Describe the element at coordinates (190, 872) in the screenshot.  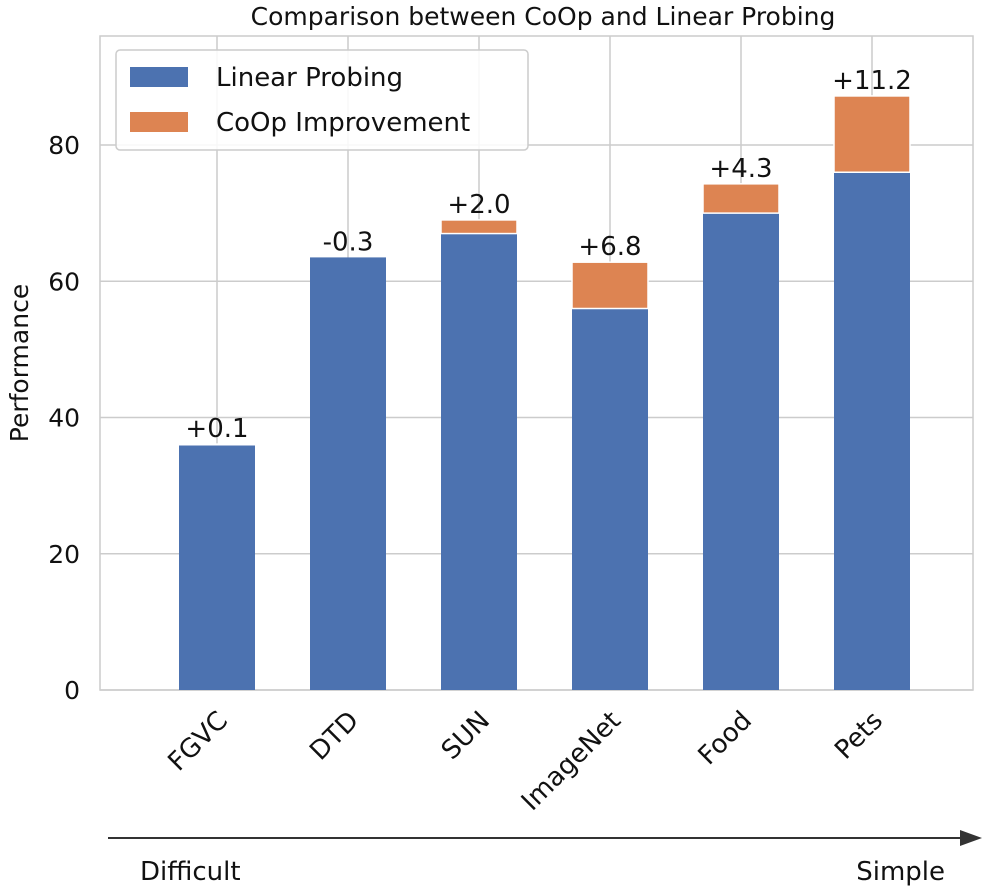
I see `difficult-label: Difficult` at that location.